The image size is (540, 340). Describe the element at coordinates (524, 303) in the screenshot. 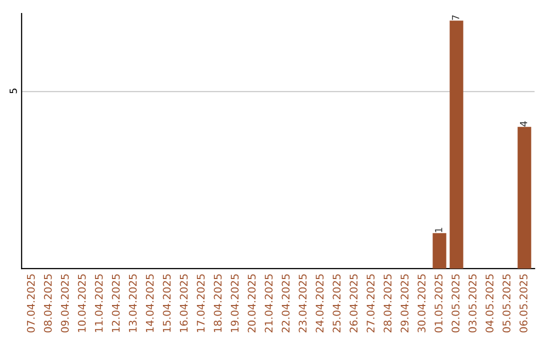

I see `x-tick-label: 06.05.2025` at that location.